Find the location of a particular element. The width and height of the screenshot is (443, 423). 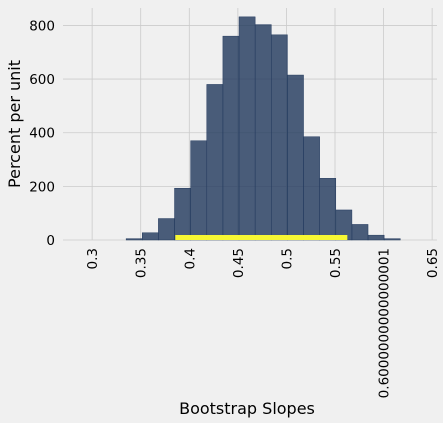

x-tick-label: 0.3 is located at coordinates (93, 258).